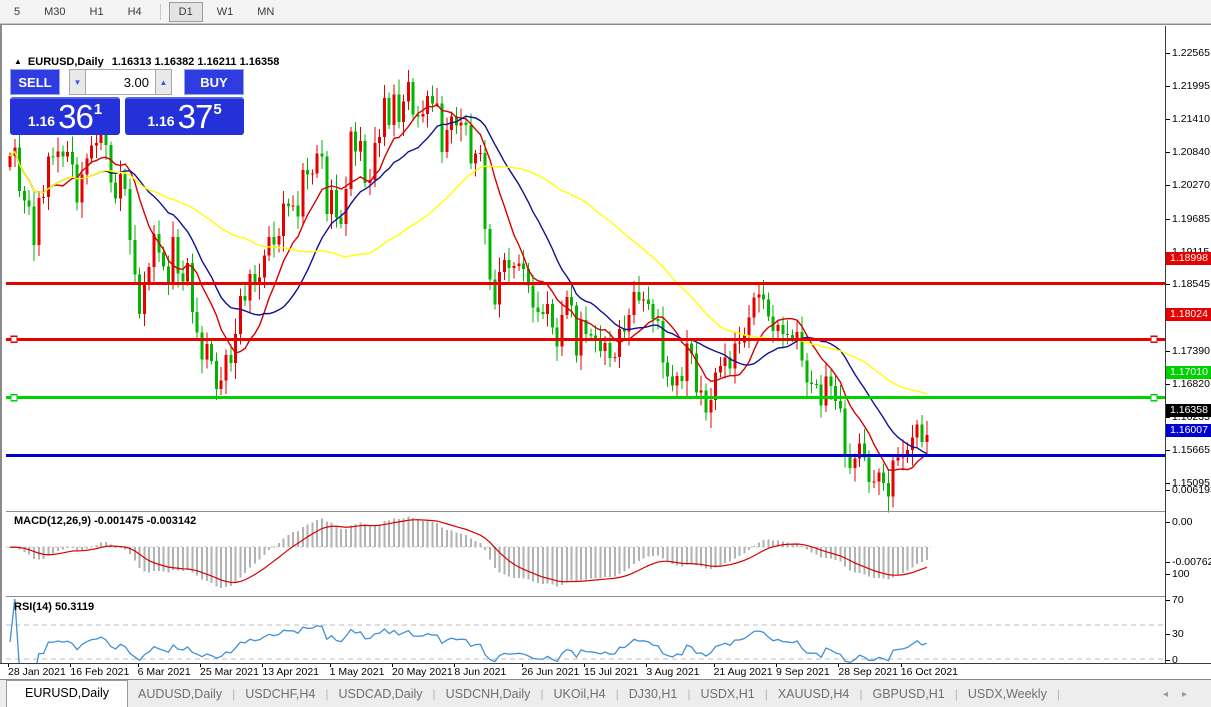 The image size is (1211, 707). What do you see at coordinates (584, 511) in the screenshot?
I see `macd-pane-separator` at bounding box center [584, 511].